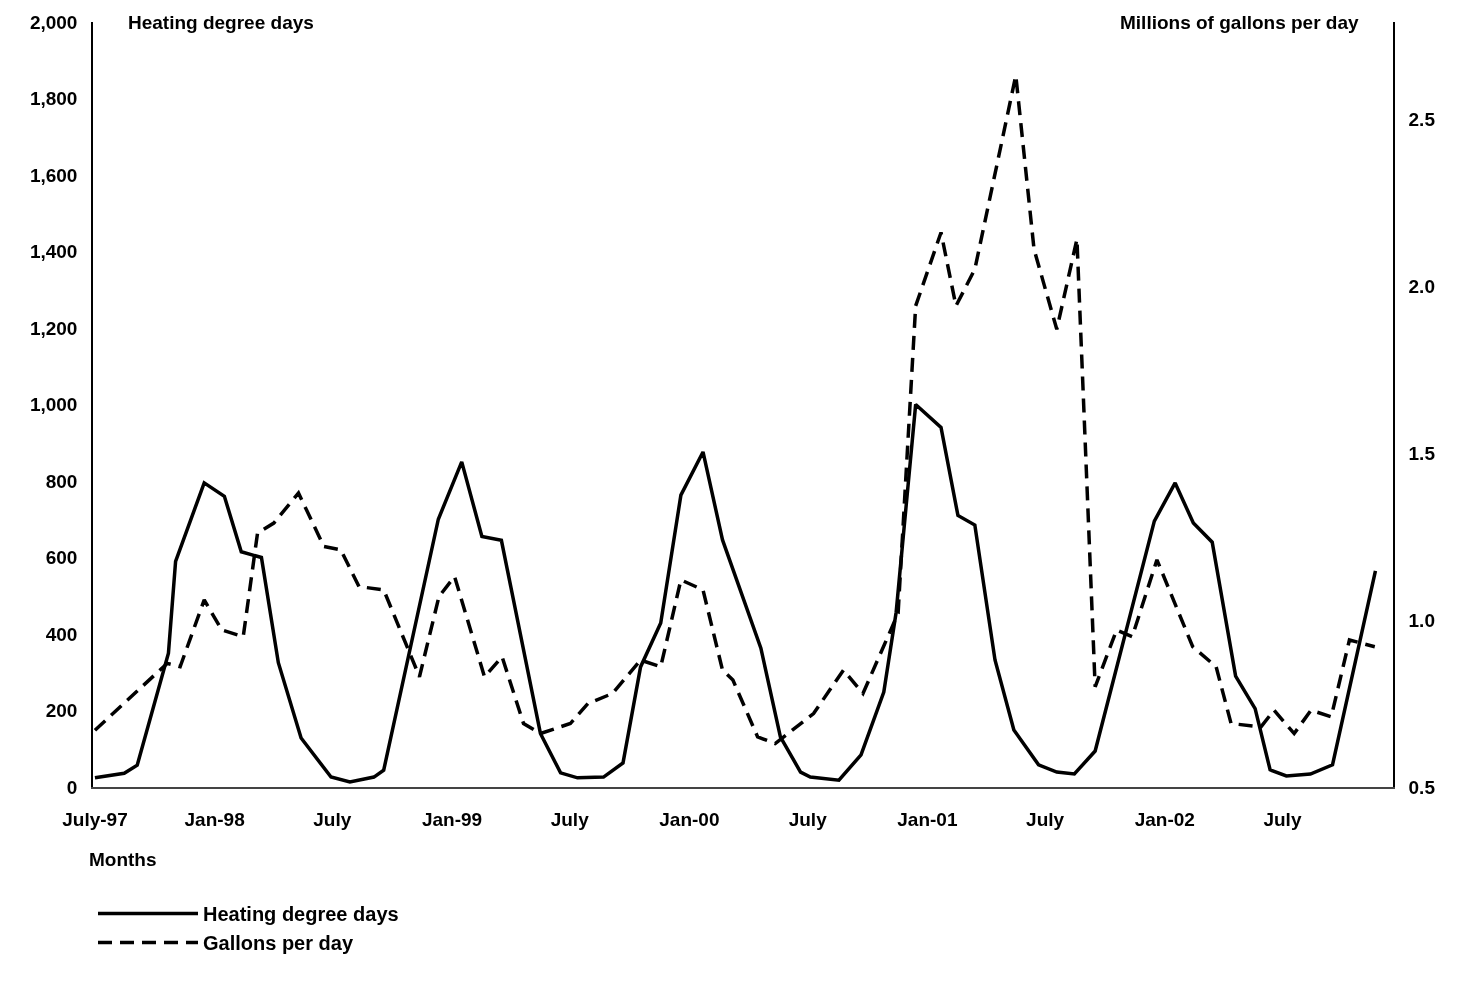 The height and width of the screenshot is (982, 1467). What do you see at coordinates (689, 819) in the screenshot?
I see `x-tick-label: Jan-00` at bounding box center [689, 819].